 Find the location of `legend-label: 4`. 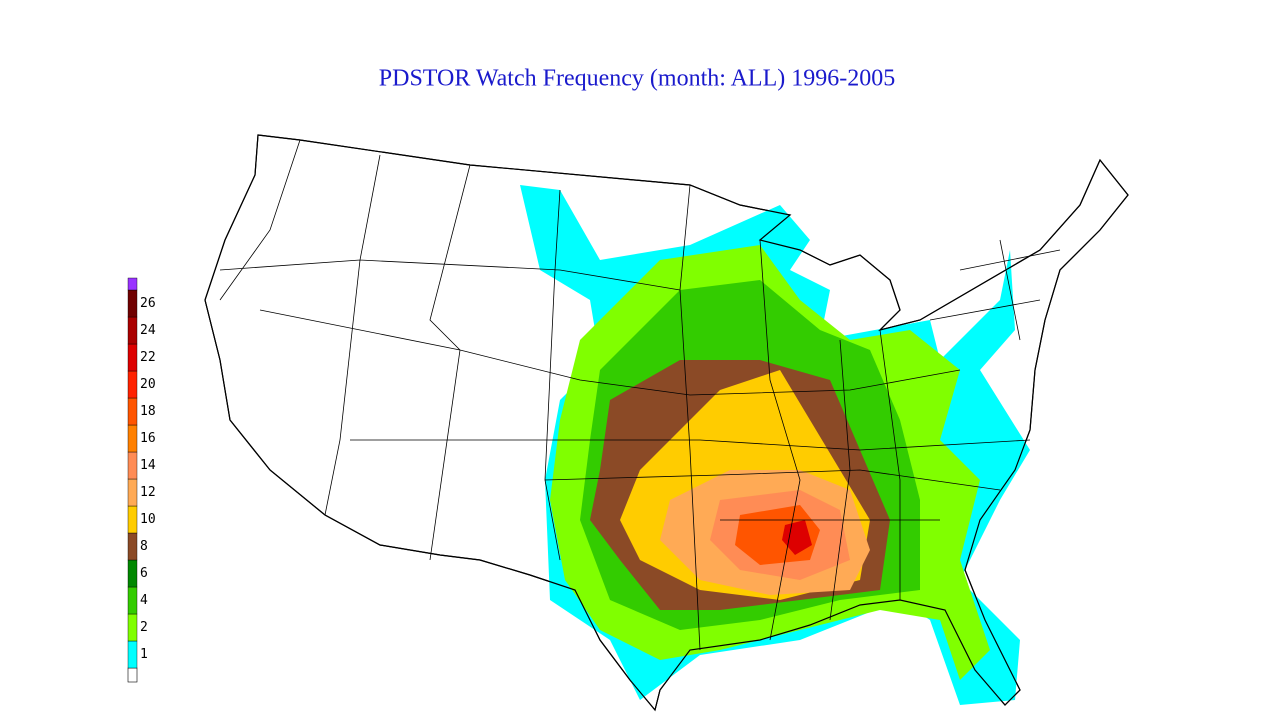

legend-label: 4 is located at coordinates (144, 600).